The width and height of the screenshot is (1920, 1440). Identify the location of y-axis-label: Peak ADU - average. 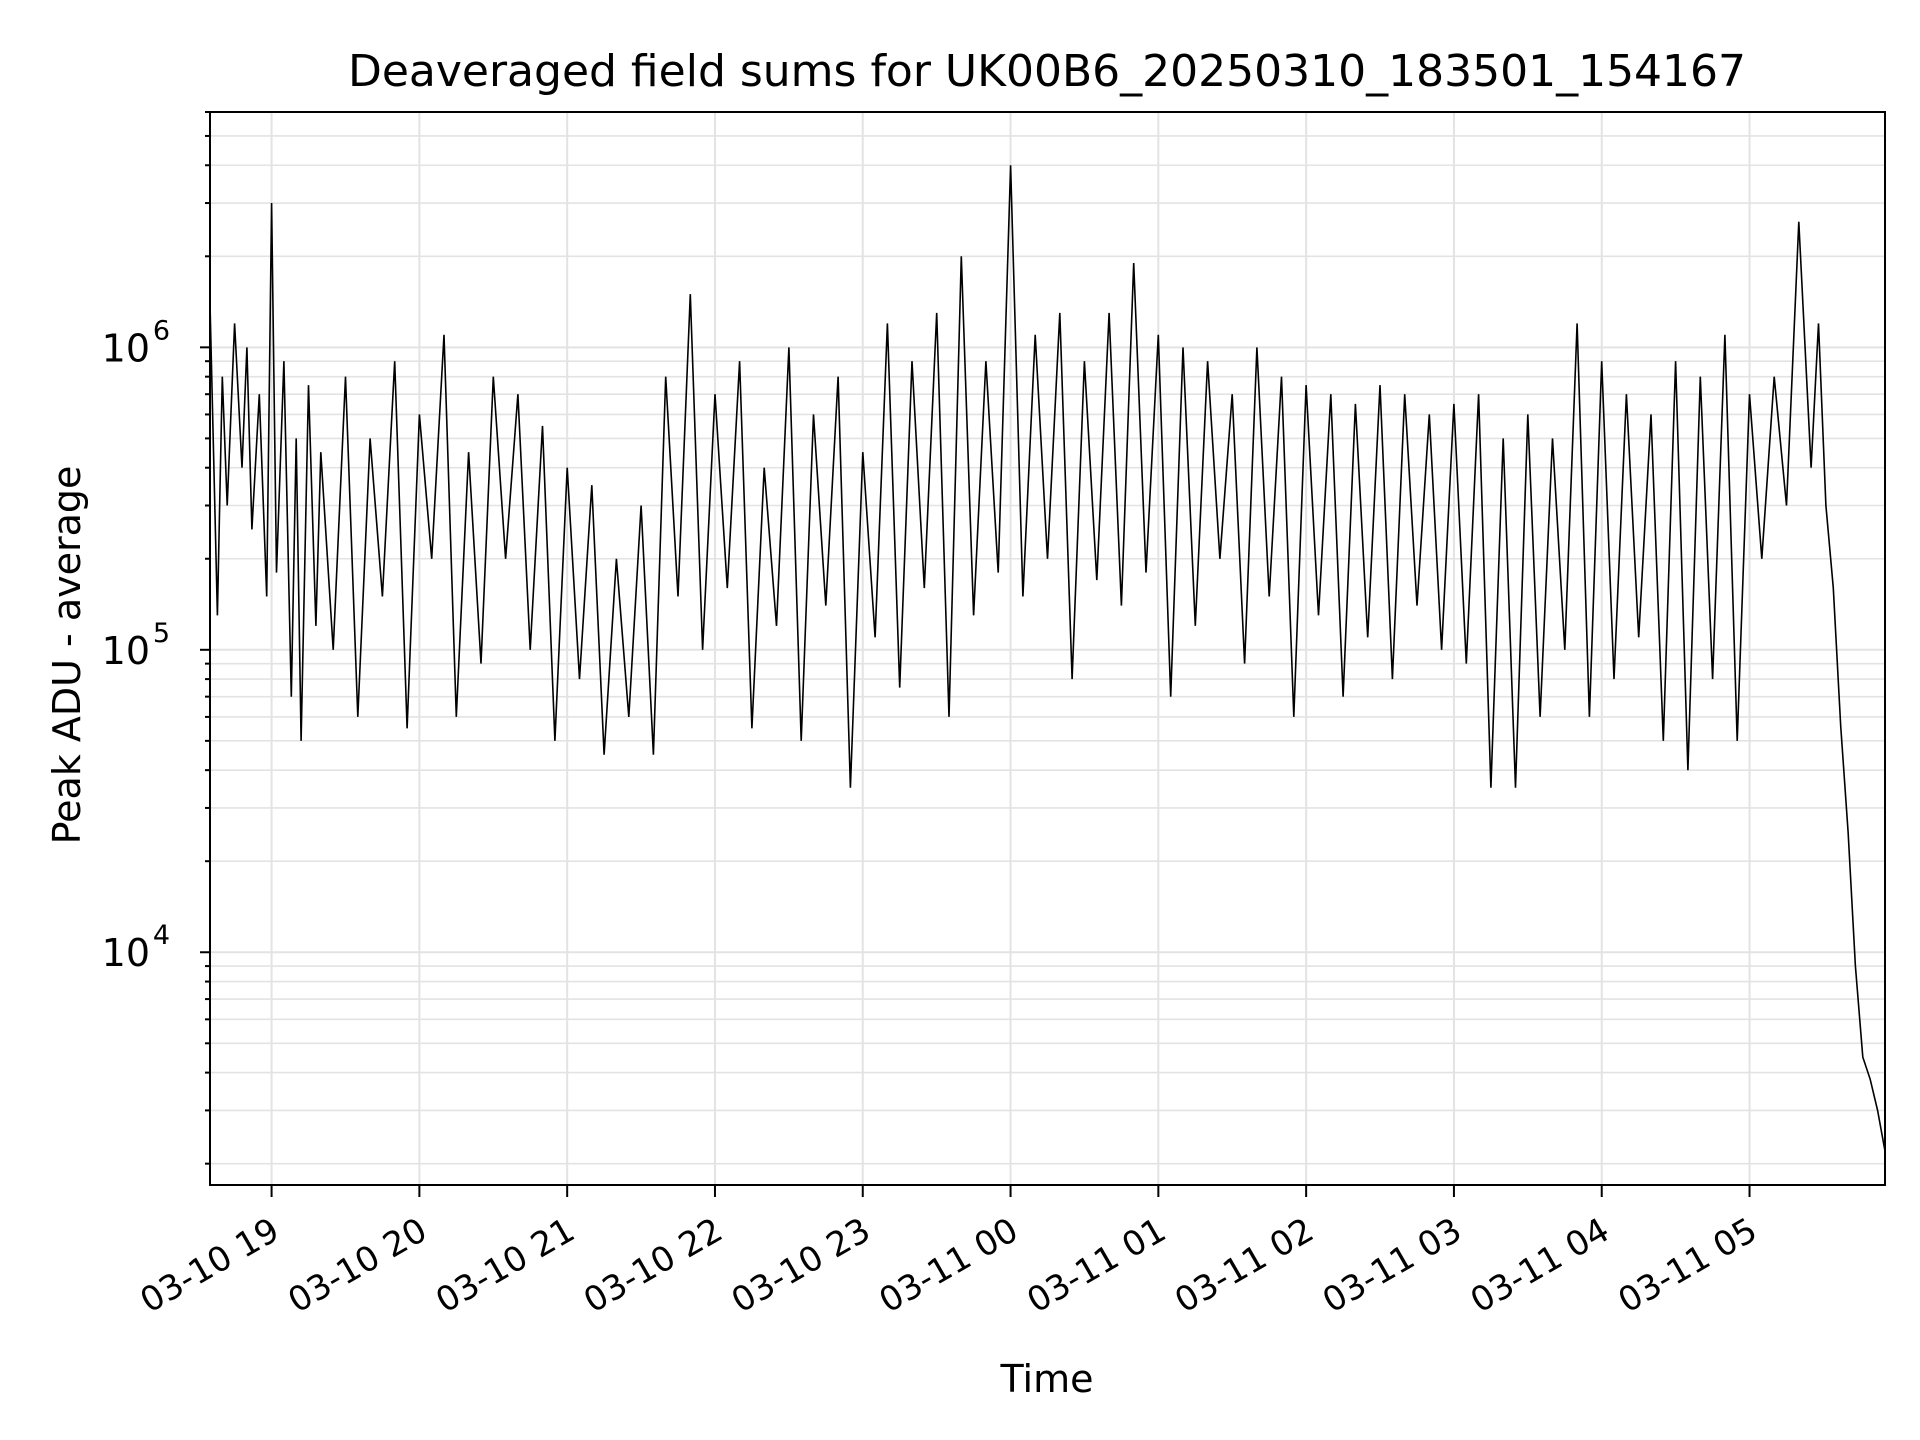
(67, 655).